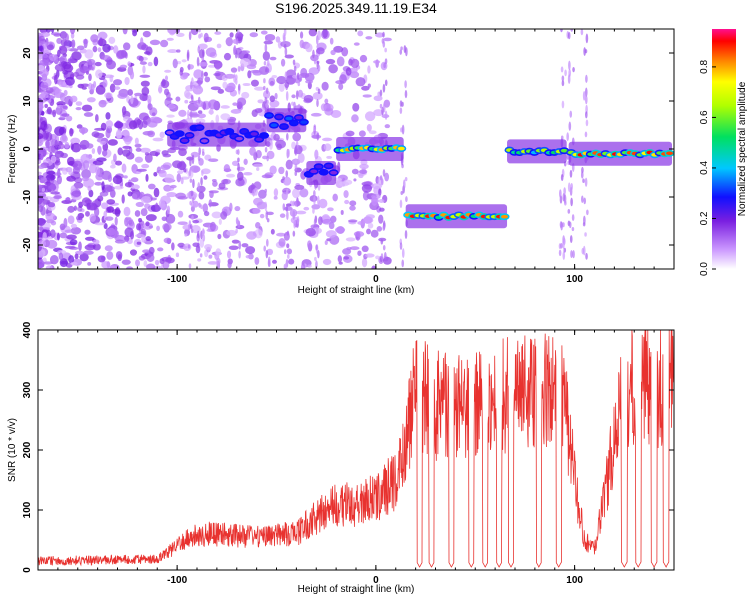 The image size is (750, 600). I want to click on spectrogram-y-label: Frequency (Hz), so click(12, 149).